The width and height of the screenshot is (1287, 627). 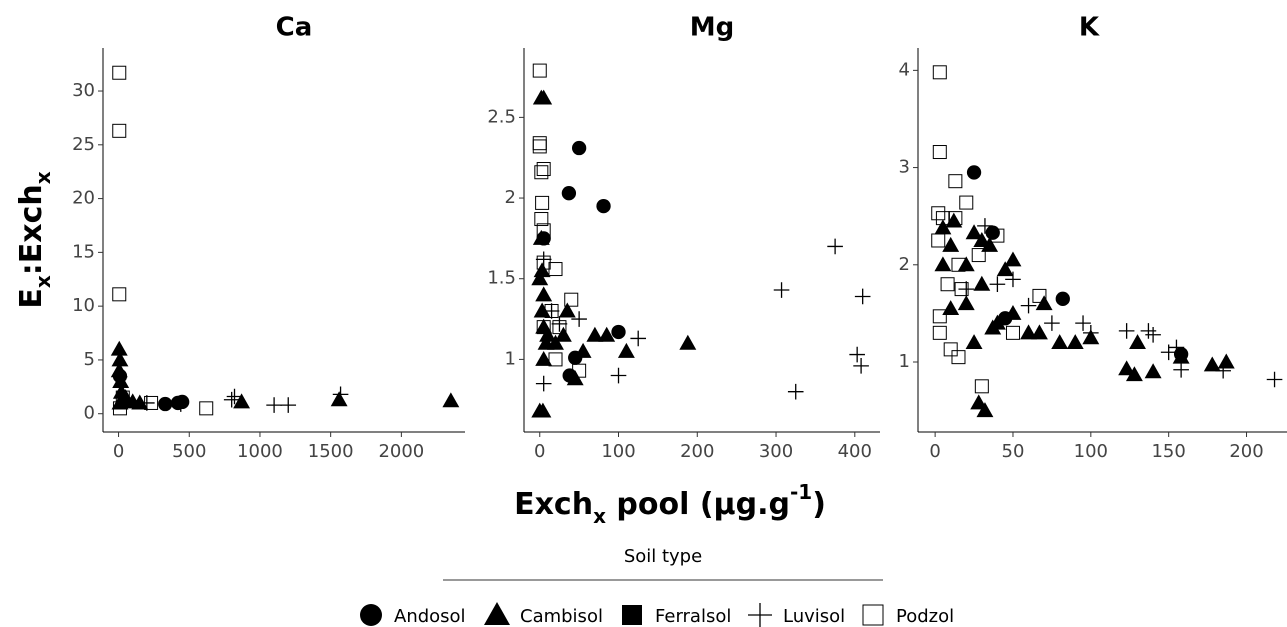 What do you see at coordinates (501, 278) in the screenshot?
I see `y-tick-label: 1.5` at bounding box center [501, 278].